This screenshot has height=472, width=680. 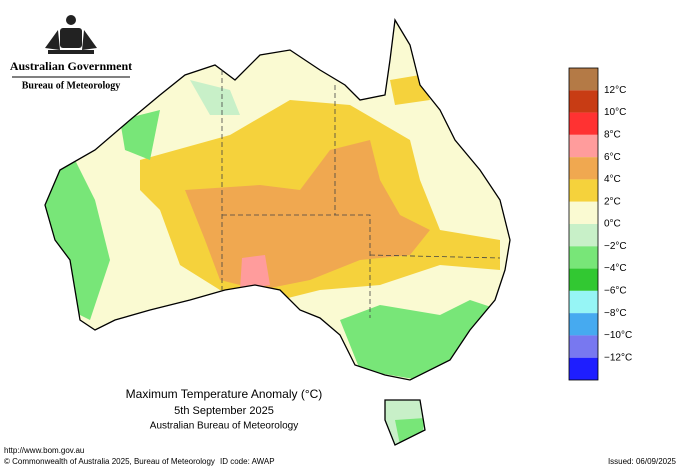 I want to click on government-name: Australian Government, so click(x=71, y=66).